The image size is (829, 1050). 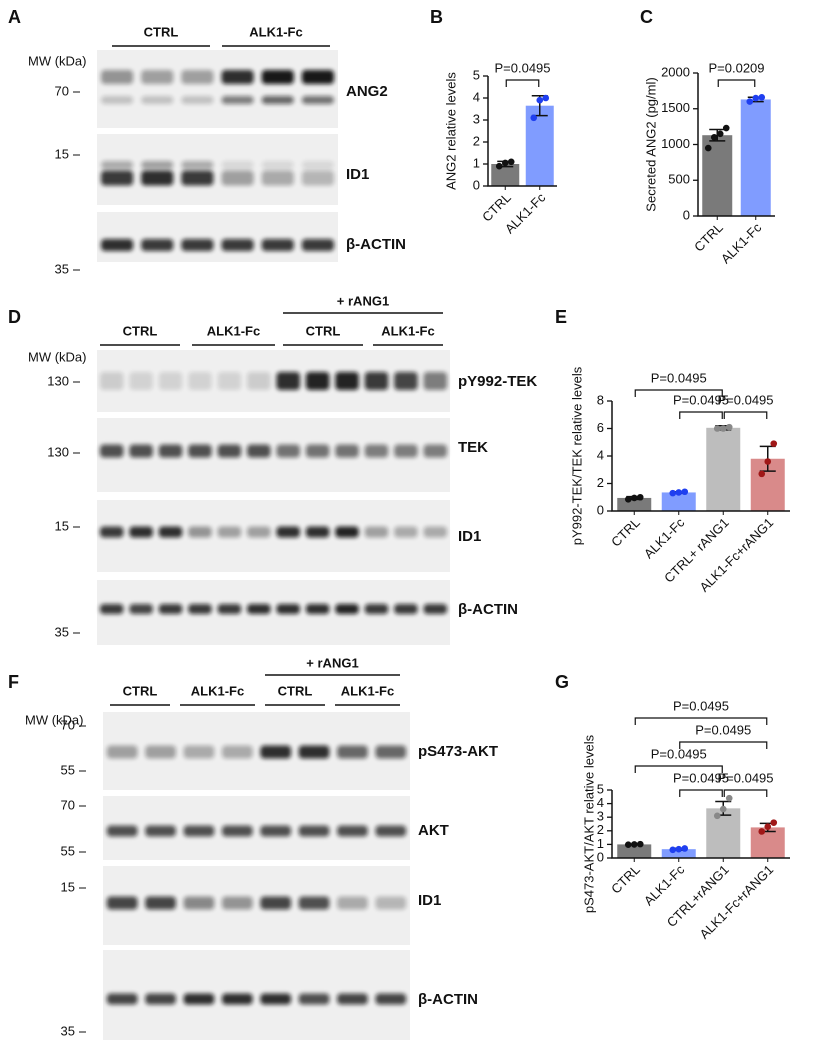 I want to click on panel-letter: G, so click(x=562, y=682).